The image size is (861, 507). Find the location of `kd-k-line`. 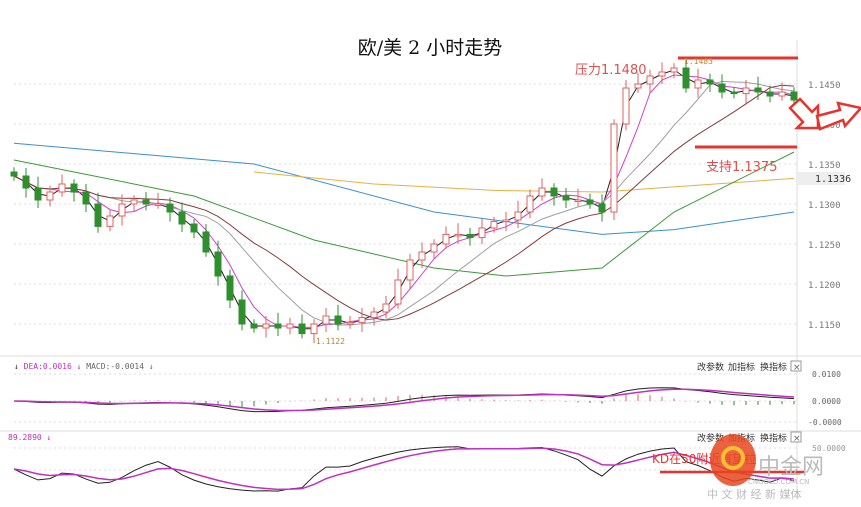

kd-k-line is located at coordinates (404, 469).